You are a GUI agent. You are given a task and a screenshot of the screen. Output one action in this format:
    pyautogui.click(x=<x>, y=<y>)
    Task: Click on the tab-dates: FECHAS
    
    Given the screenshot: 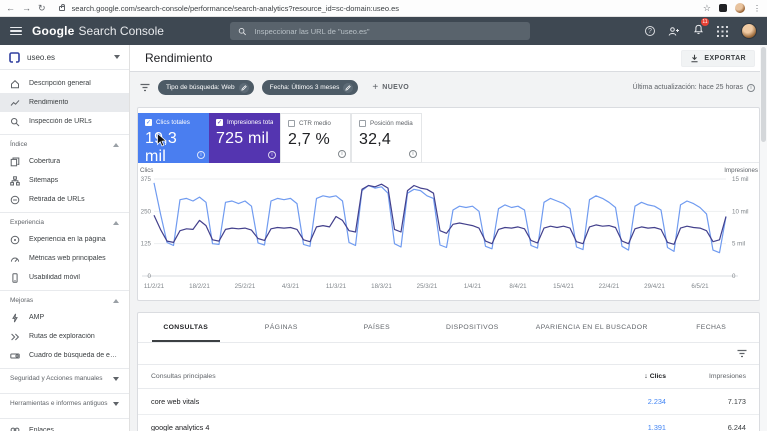 What is the action you would take?
    pyautogui.click(x=711, y=327)
    